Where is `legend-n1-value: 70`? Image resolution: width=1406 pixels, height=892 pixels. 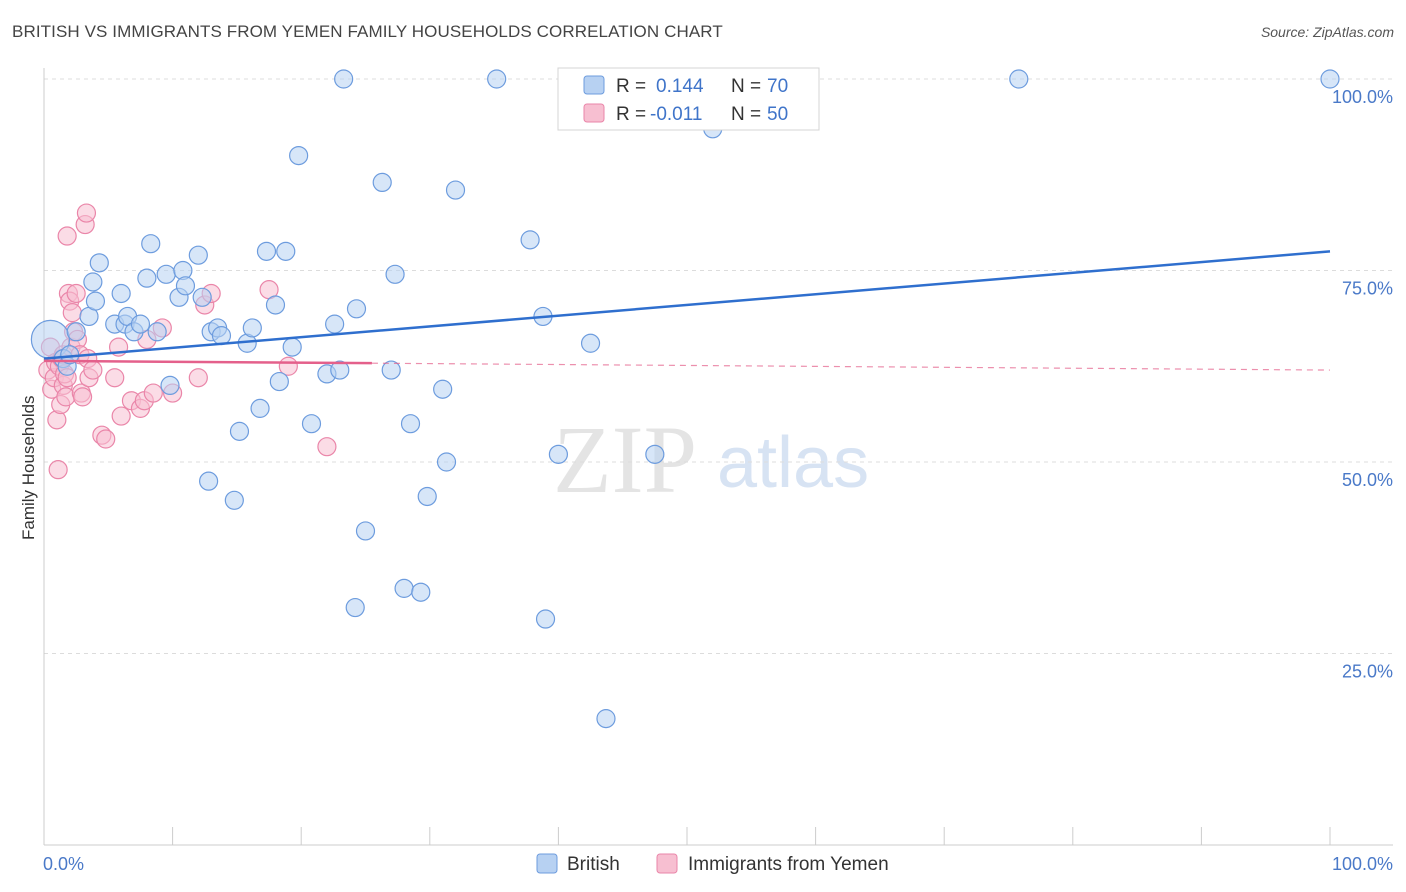
legend-n1-value: 70 is located at coordinates (777, 86).